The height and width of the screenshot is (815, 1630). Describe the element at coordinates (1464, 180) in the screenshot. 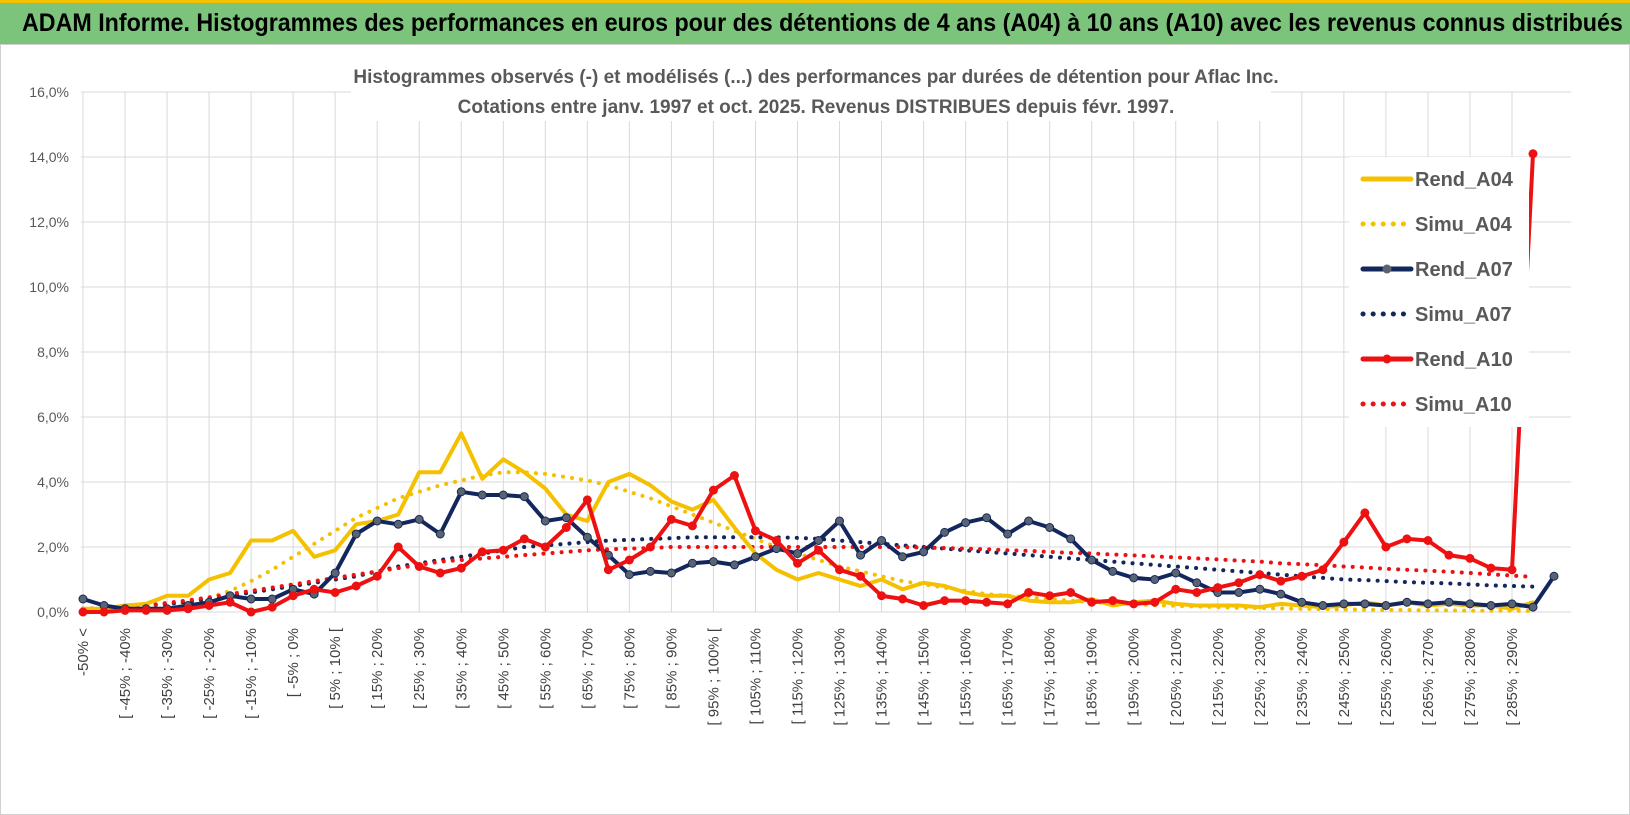

I see `legend-label: Rend_A04` at that location.